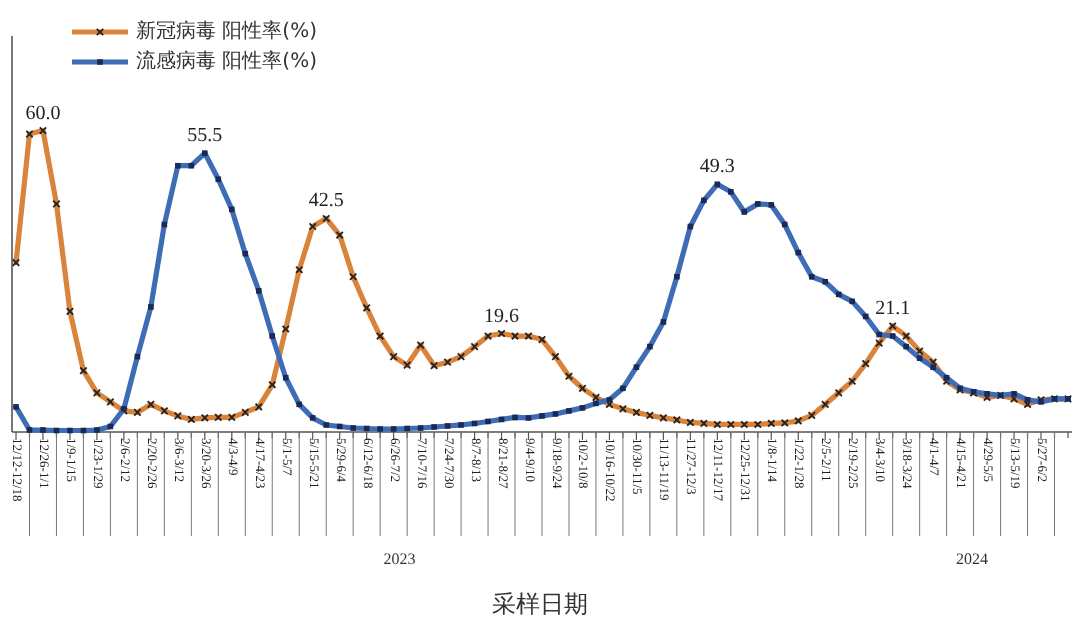 The width and height of the screenshot is (1080, 640). Describe the element at coordinates (43, 113) in the screenshot. I see `data-label: 60.0` at that location.